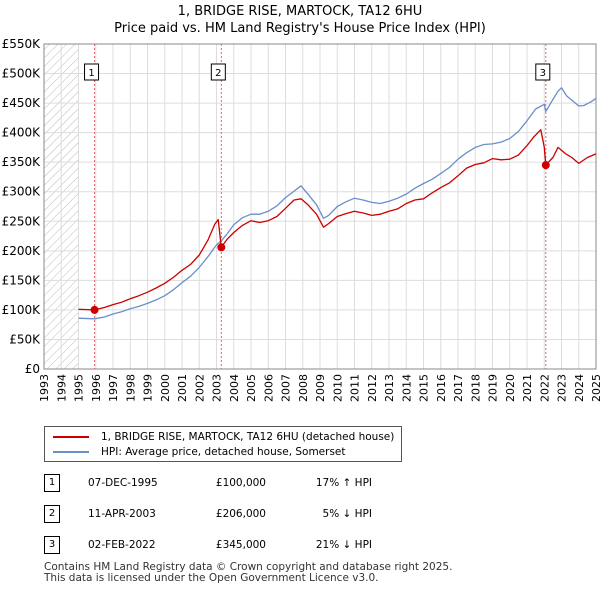 The width and height of the screenshot is (600, 590). Describe the element at coordinates (22, 310) in the screenshot. I see `y-tick-label: £100K` at that location.